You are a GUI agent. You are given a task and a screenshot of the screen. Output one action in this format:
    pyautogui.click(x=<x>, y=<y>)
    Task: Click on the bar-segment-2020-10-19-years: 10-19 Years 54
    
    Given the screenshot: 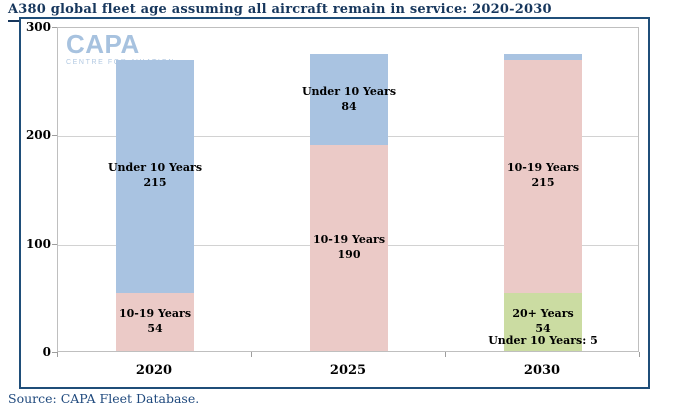 What is the action you would take?
    pyautogui.click(x=155, y=321)
    